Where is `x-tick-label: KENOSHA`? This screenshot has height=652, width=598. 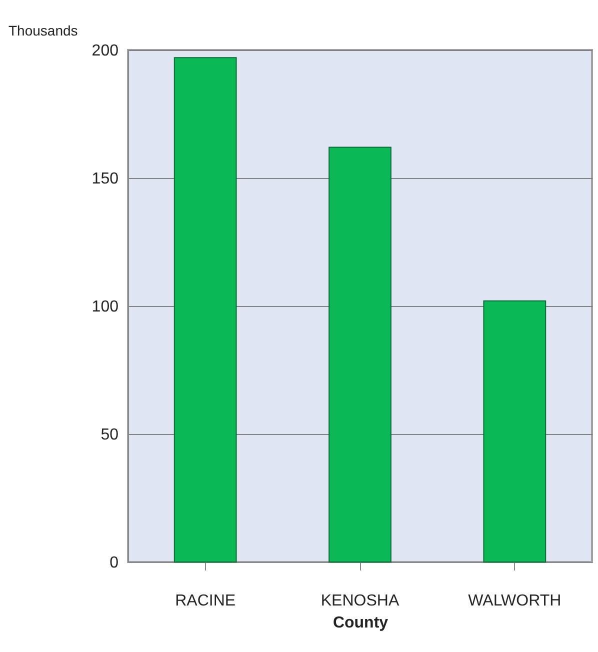 x-tick-label: KENOSHA is located at coordinates (360, 601).